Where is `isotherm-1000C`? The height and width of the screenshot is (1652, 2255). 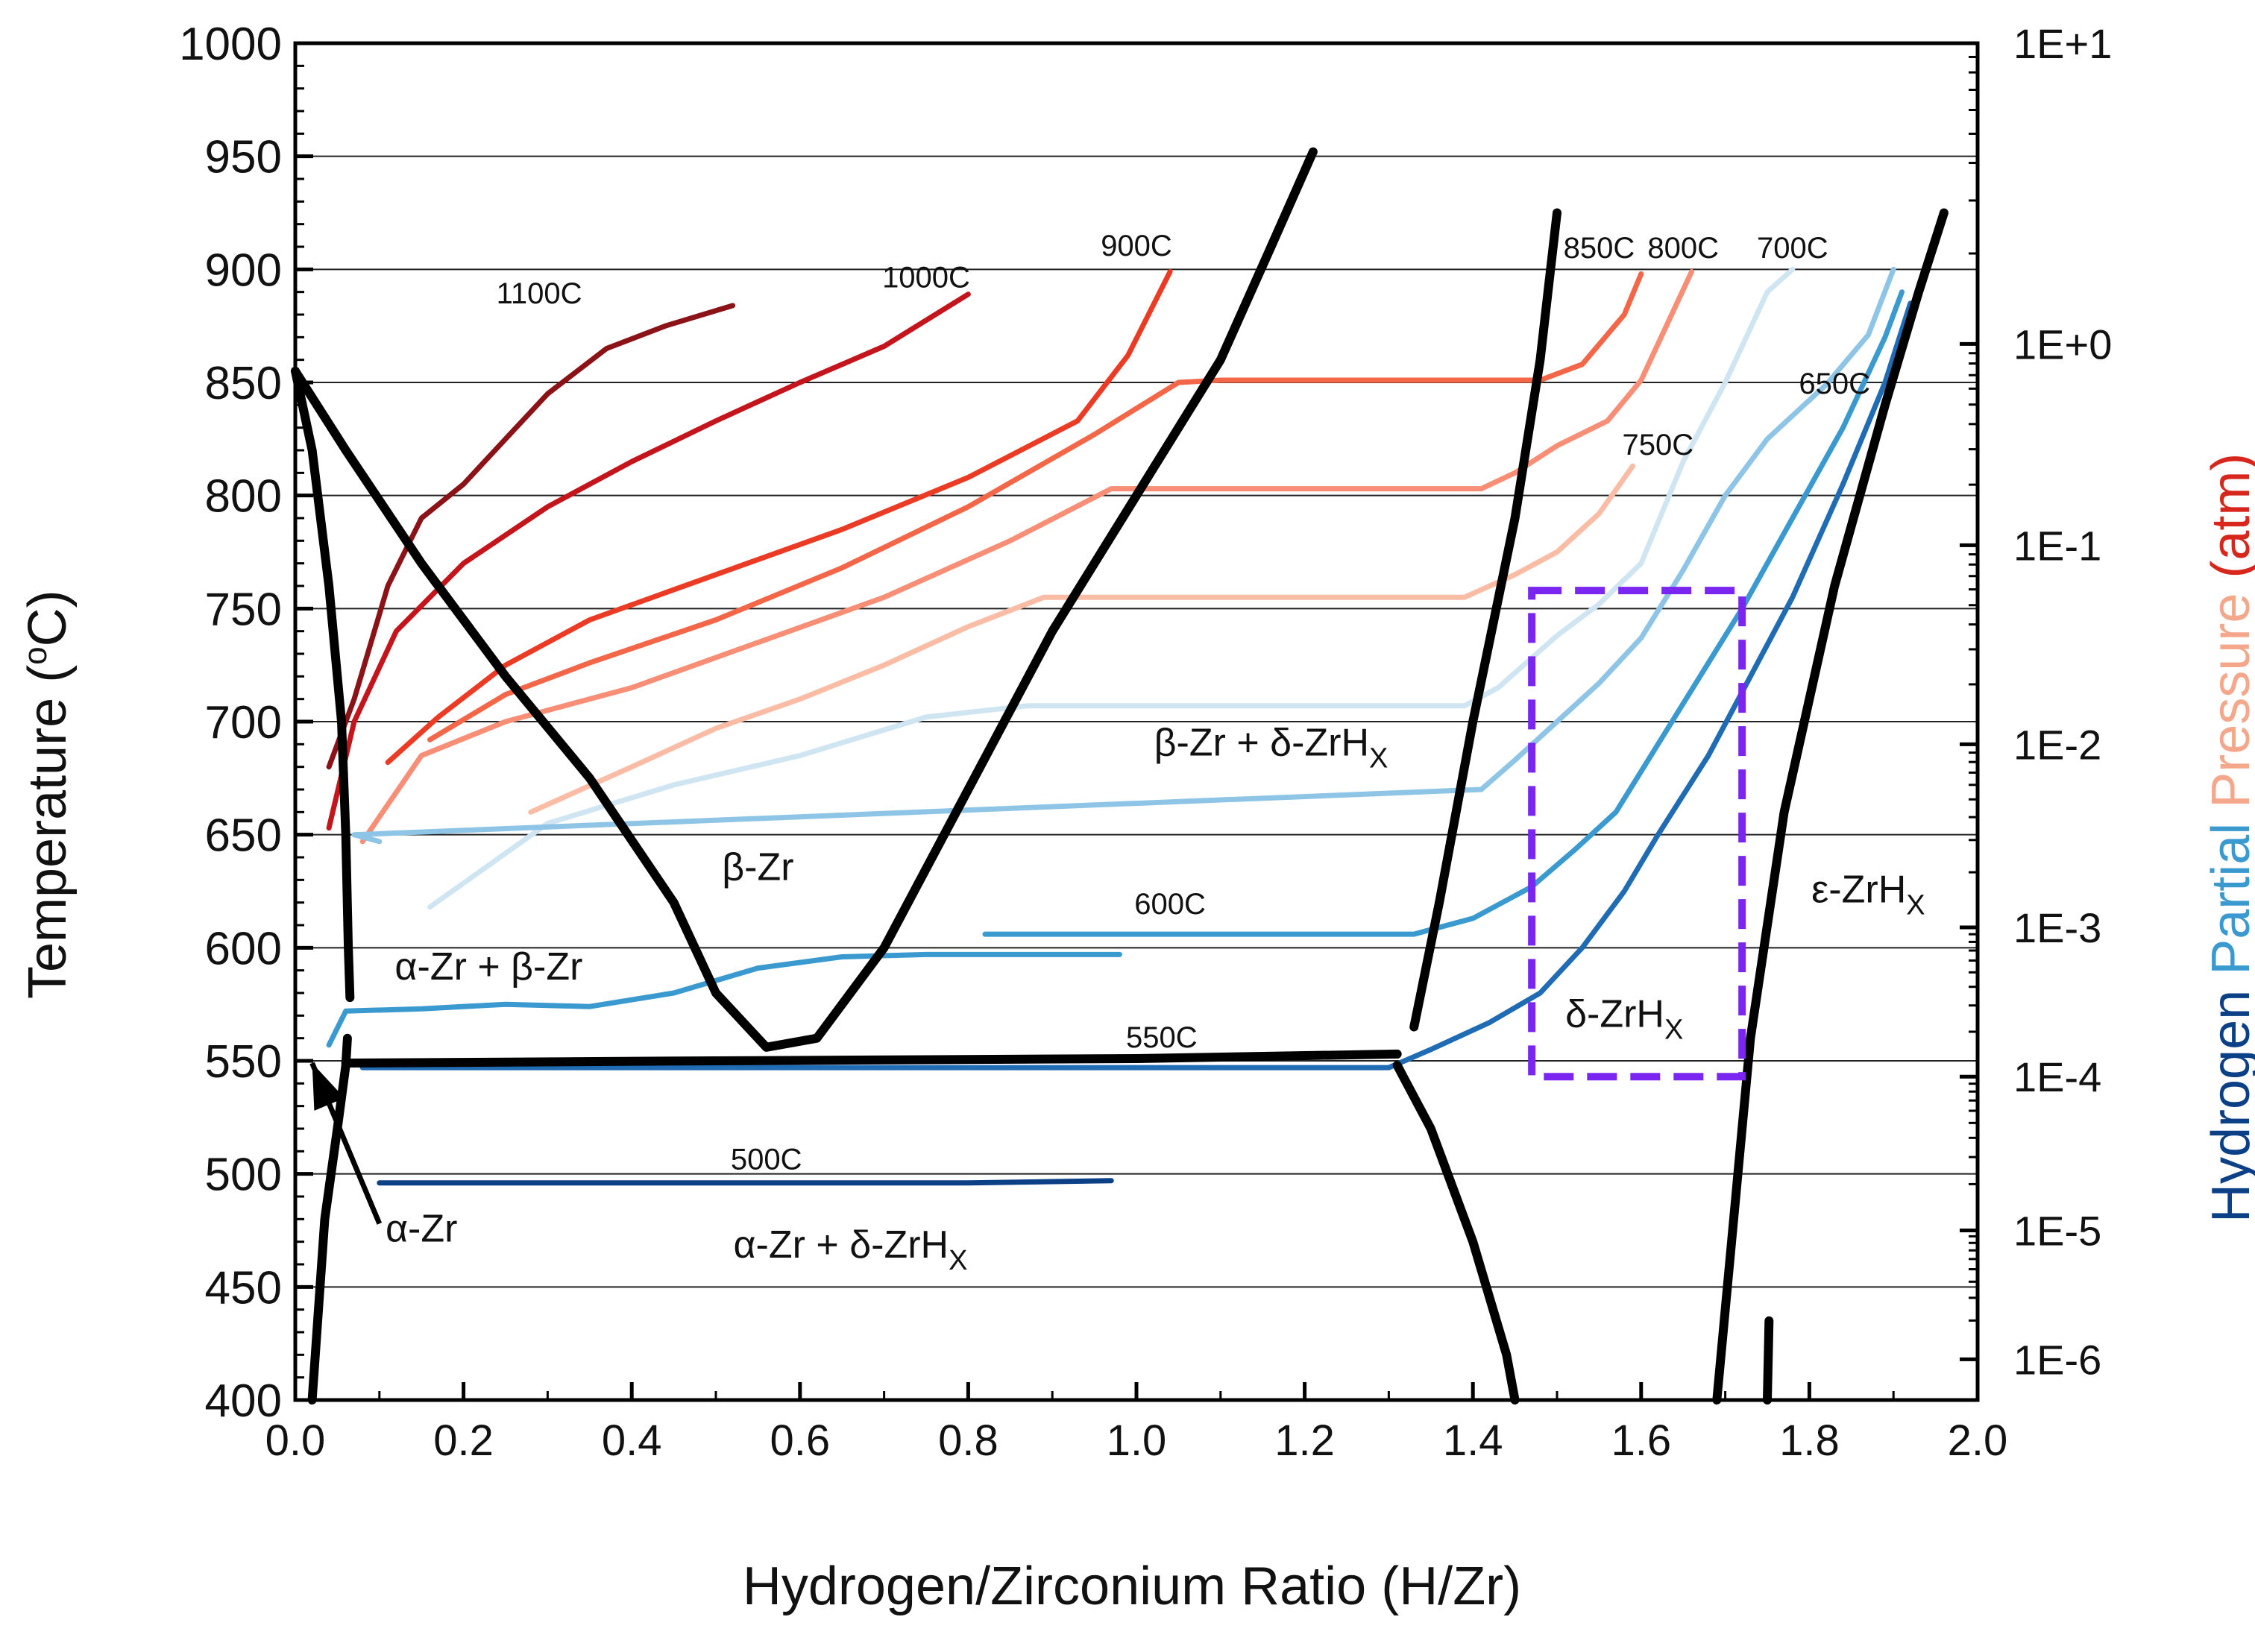 isotherm-1000C is located at coordinates (648, 561).